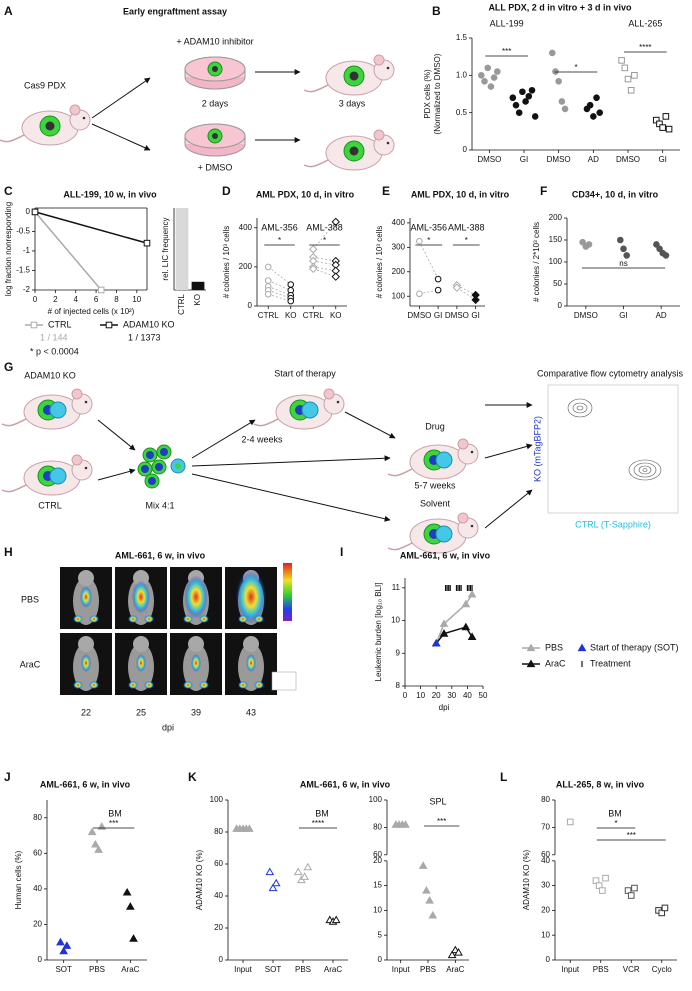  Describe the element at coordinates (198, 285) in the screenshot. I see `bar` at that location.